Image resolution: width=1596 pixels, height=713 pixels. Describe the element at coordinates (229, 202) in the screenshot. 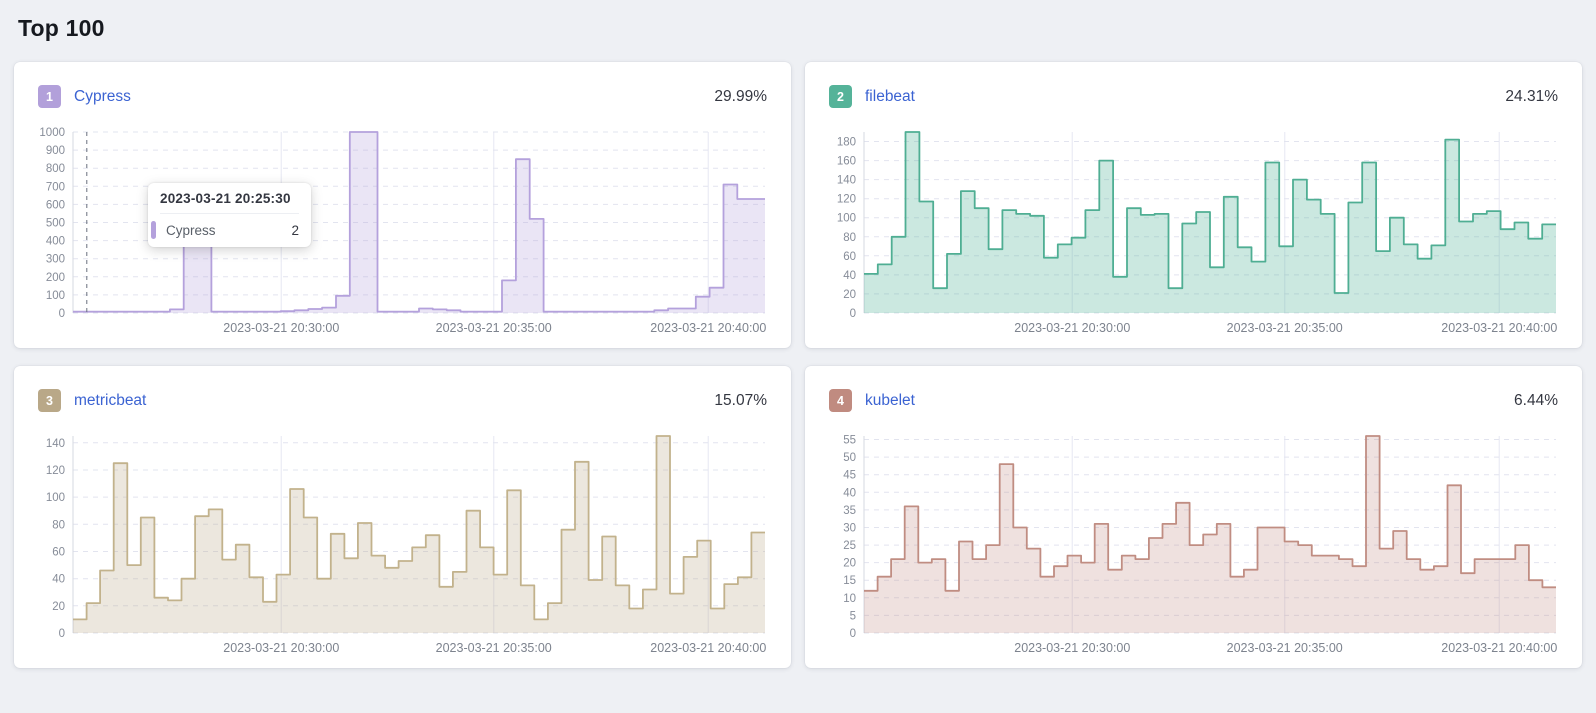

I see `tooltip-timestamp: 2023-03-21 20:25:30` at that location.